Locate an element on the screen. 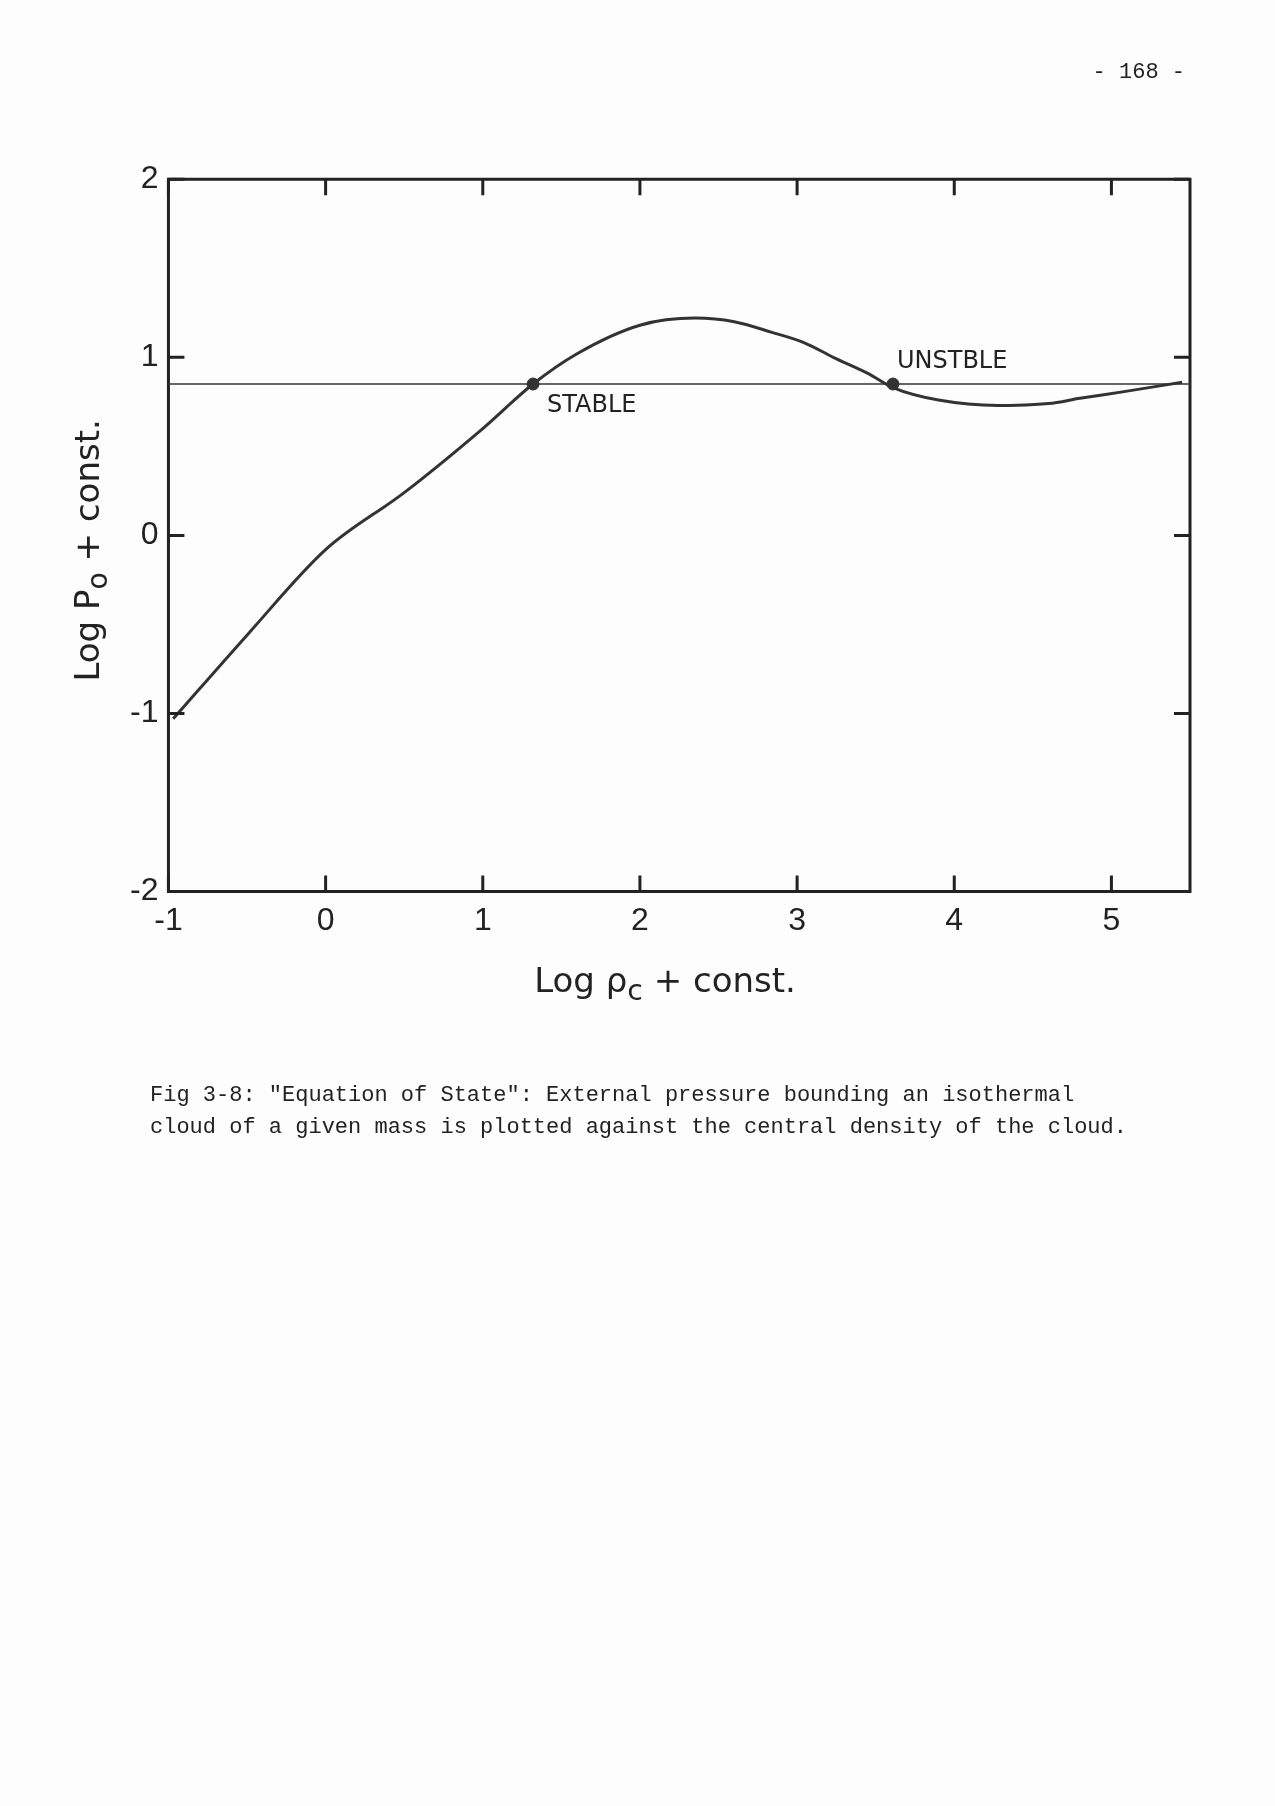  x-tick-label: 5 is located at coordinates (1111, 918).